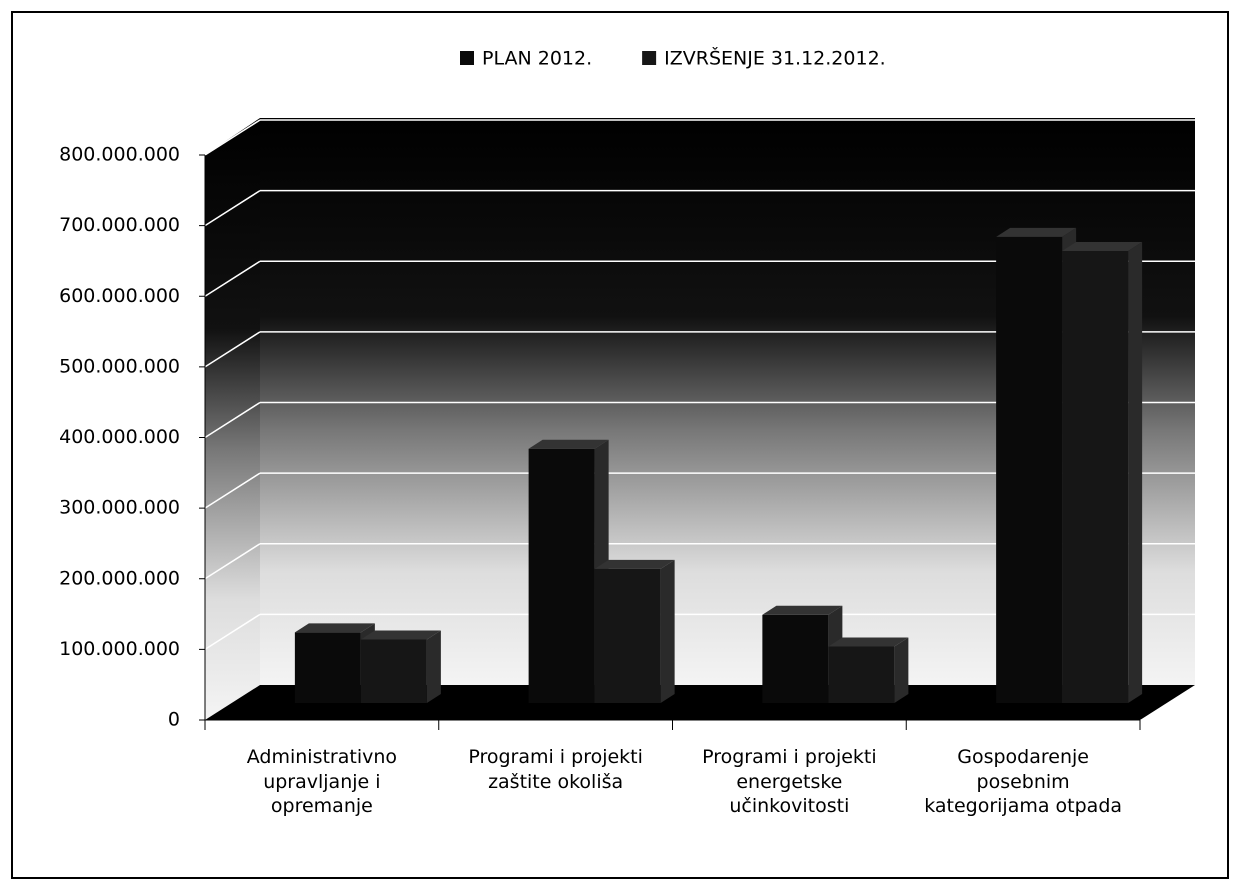 This screenshot has width=1241, height=896. Describe the element at coordinates (119, 296) in the screenshot. I see `y-tick-label: 600.000.000` at that location.